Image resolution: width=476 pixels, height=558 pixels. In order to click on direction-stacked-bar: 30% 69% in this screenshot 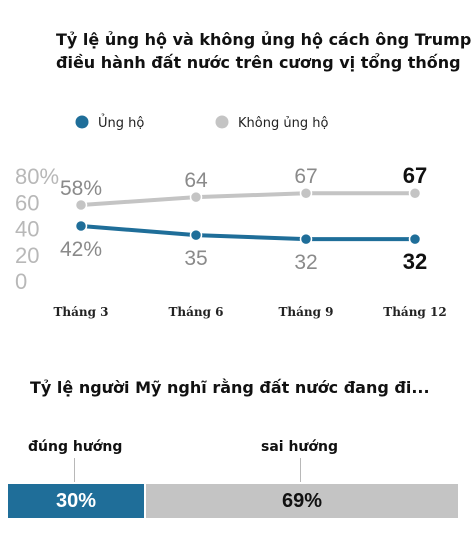, I will do `click(233, 501)`.